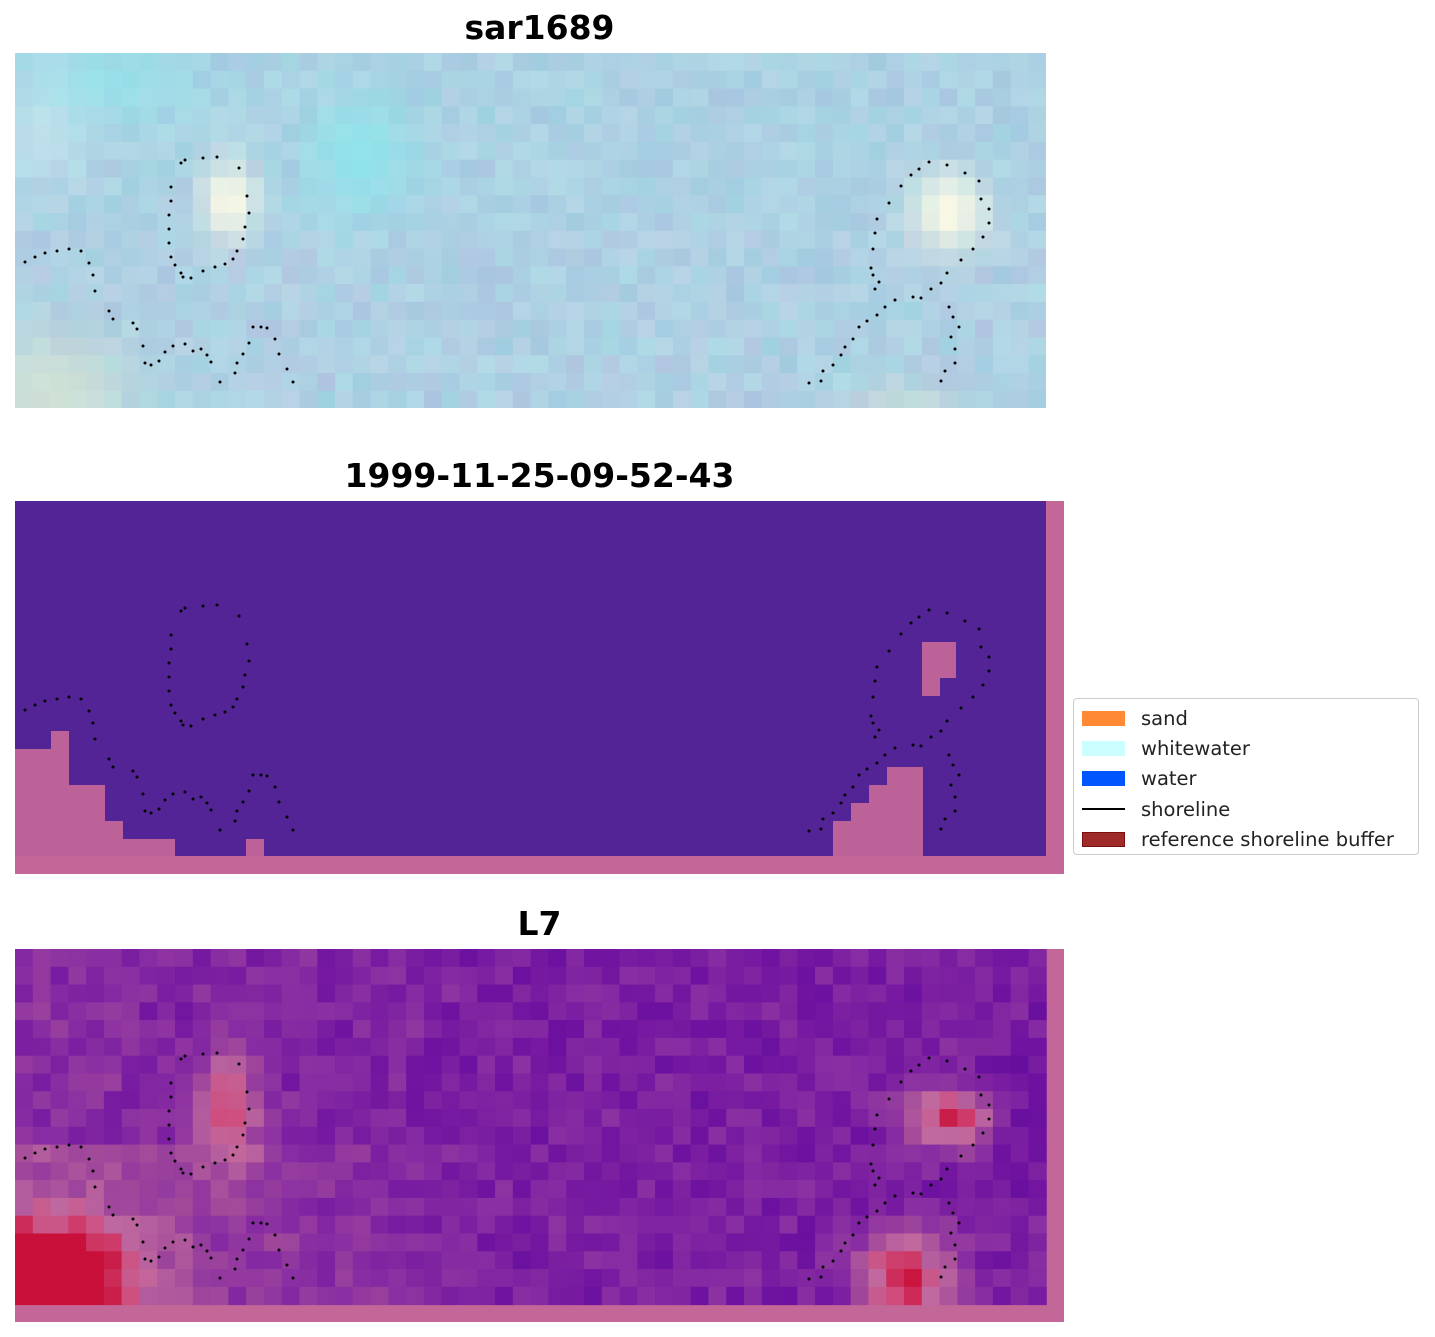 The height and width of the screenshot is (1337, 1435). What do you see at coordinates (1246, 748) in the screenshot?
I see `legend-item-whitewater: whitewater` at bounding box center [1246, 748].